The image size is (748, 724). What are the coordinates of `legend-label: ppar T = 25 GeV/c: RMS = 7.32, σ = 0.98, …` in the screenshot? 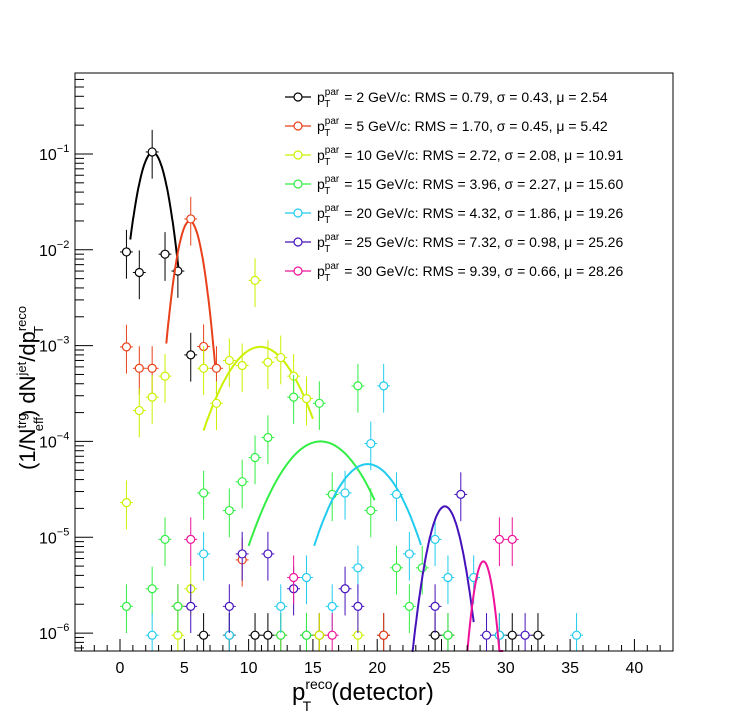 It's located at (470, 243).